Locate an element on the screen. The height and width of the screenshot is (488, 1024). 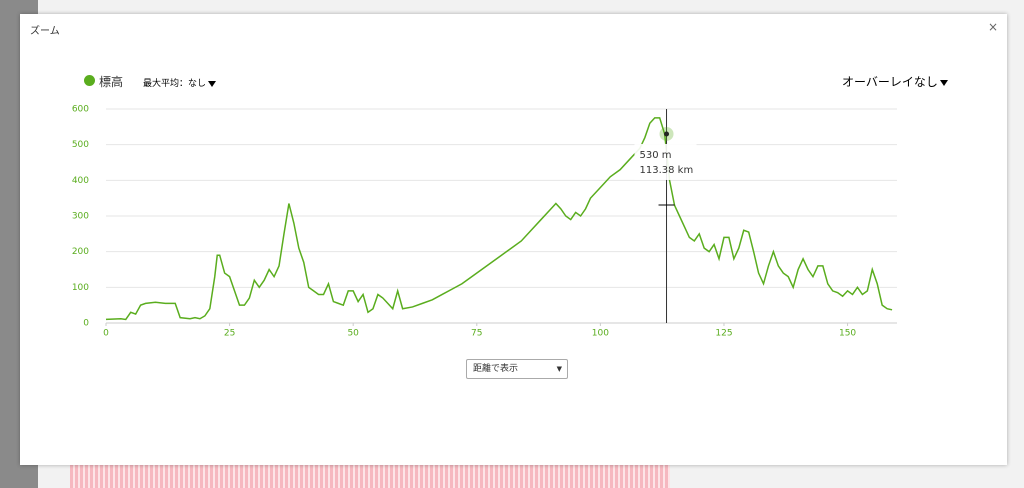
legend-label: 標高 is located at coordinates (111, 82).